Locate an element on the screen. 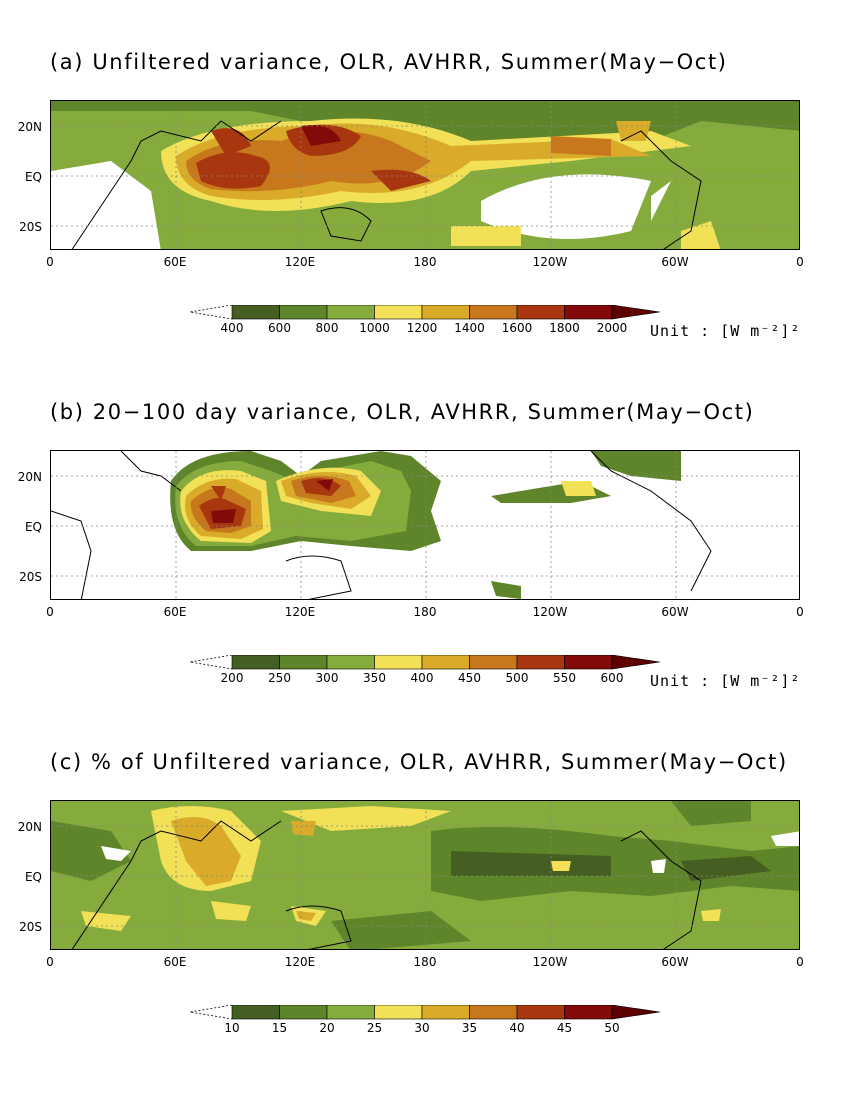 The height and width of the screenshot is (1100, 850). colorbar-tick-label: 200 is located at coordinates (232, 678).